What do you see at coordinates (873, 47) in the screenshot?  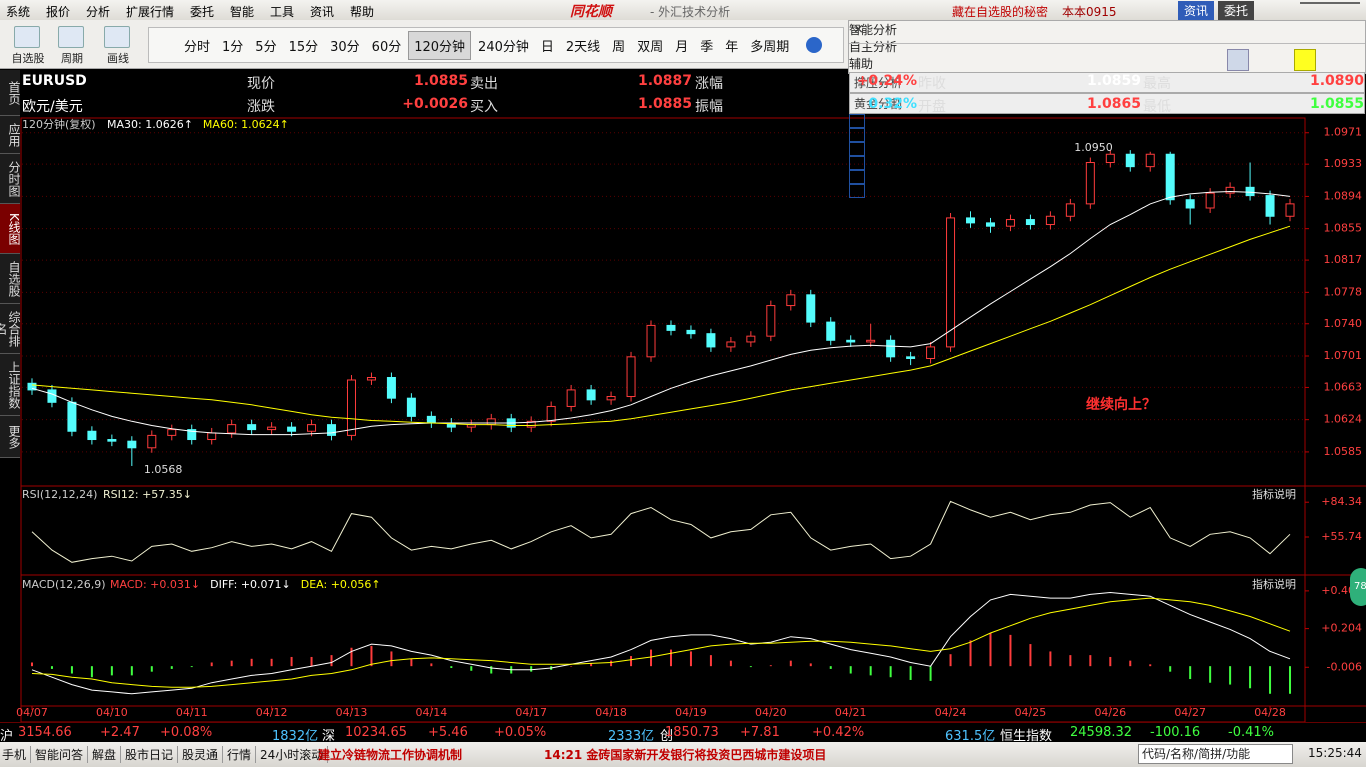 I see `panel-tab: 自主分析` at bounding box center [873, 47].